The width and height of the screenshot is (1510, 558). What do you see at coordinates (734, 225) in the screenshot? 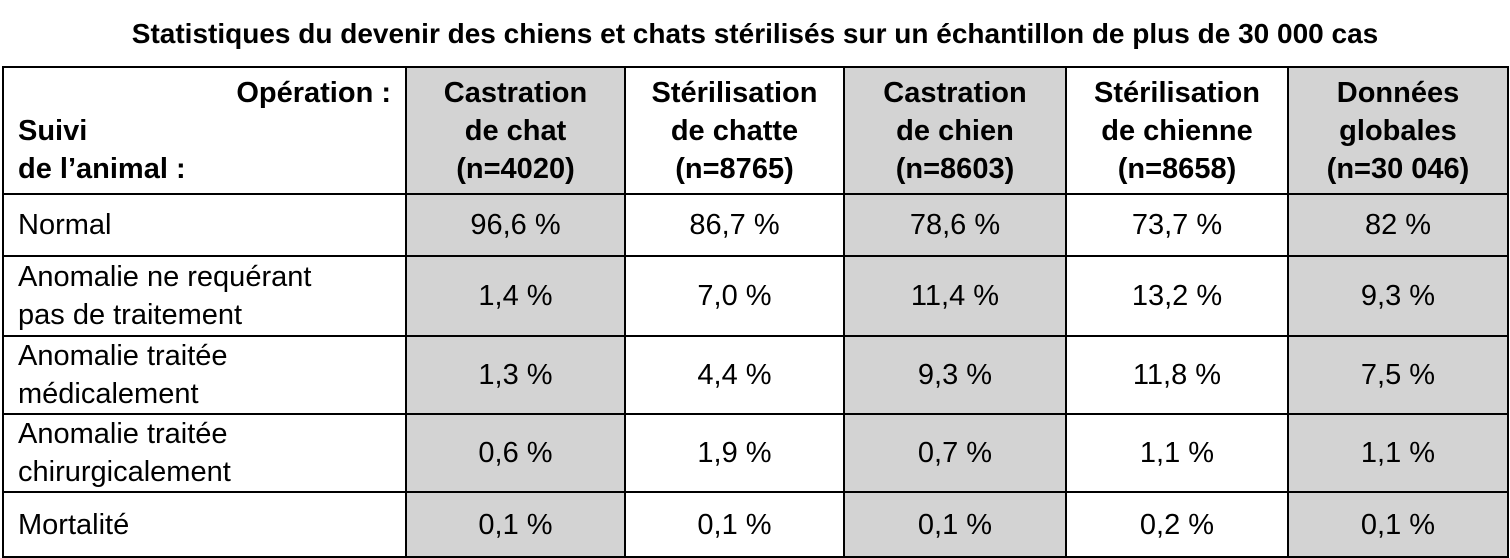
I see `cell: 86,7 %` at bounding box center [734, 225].